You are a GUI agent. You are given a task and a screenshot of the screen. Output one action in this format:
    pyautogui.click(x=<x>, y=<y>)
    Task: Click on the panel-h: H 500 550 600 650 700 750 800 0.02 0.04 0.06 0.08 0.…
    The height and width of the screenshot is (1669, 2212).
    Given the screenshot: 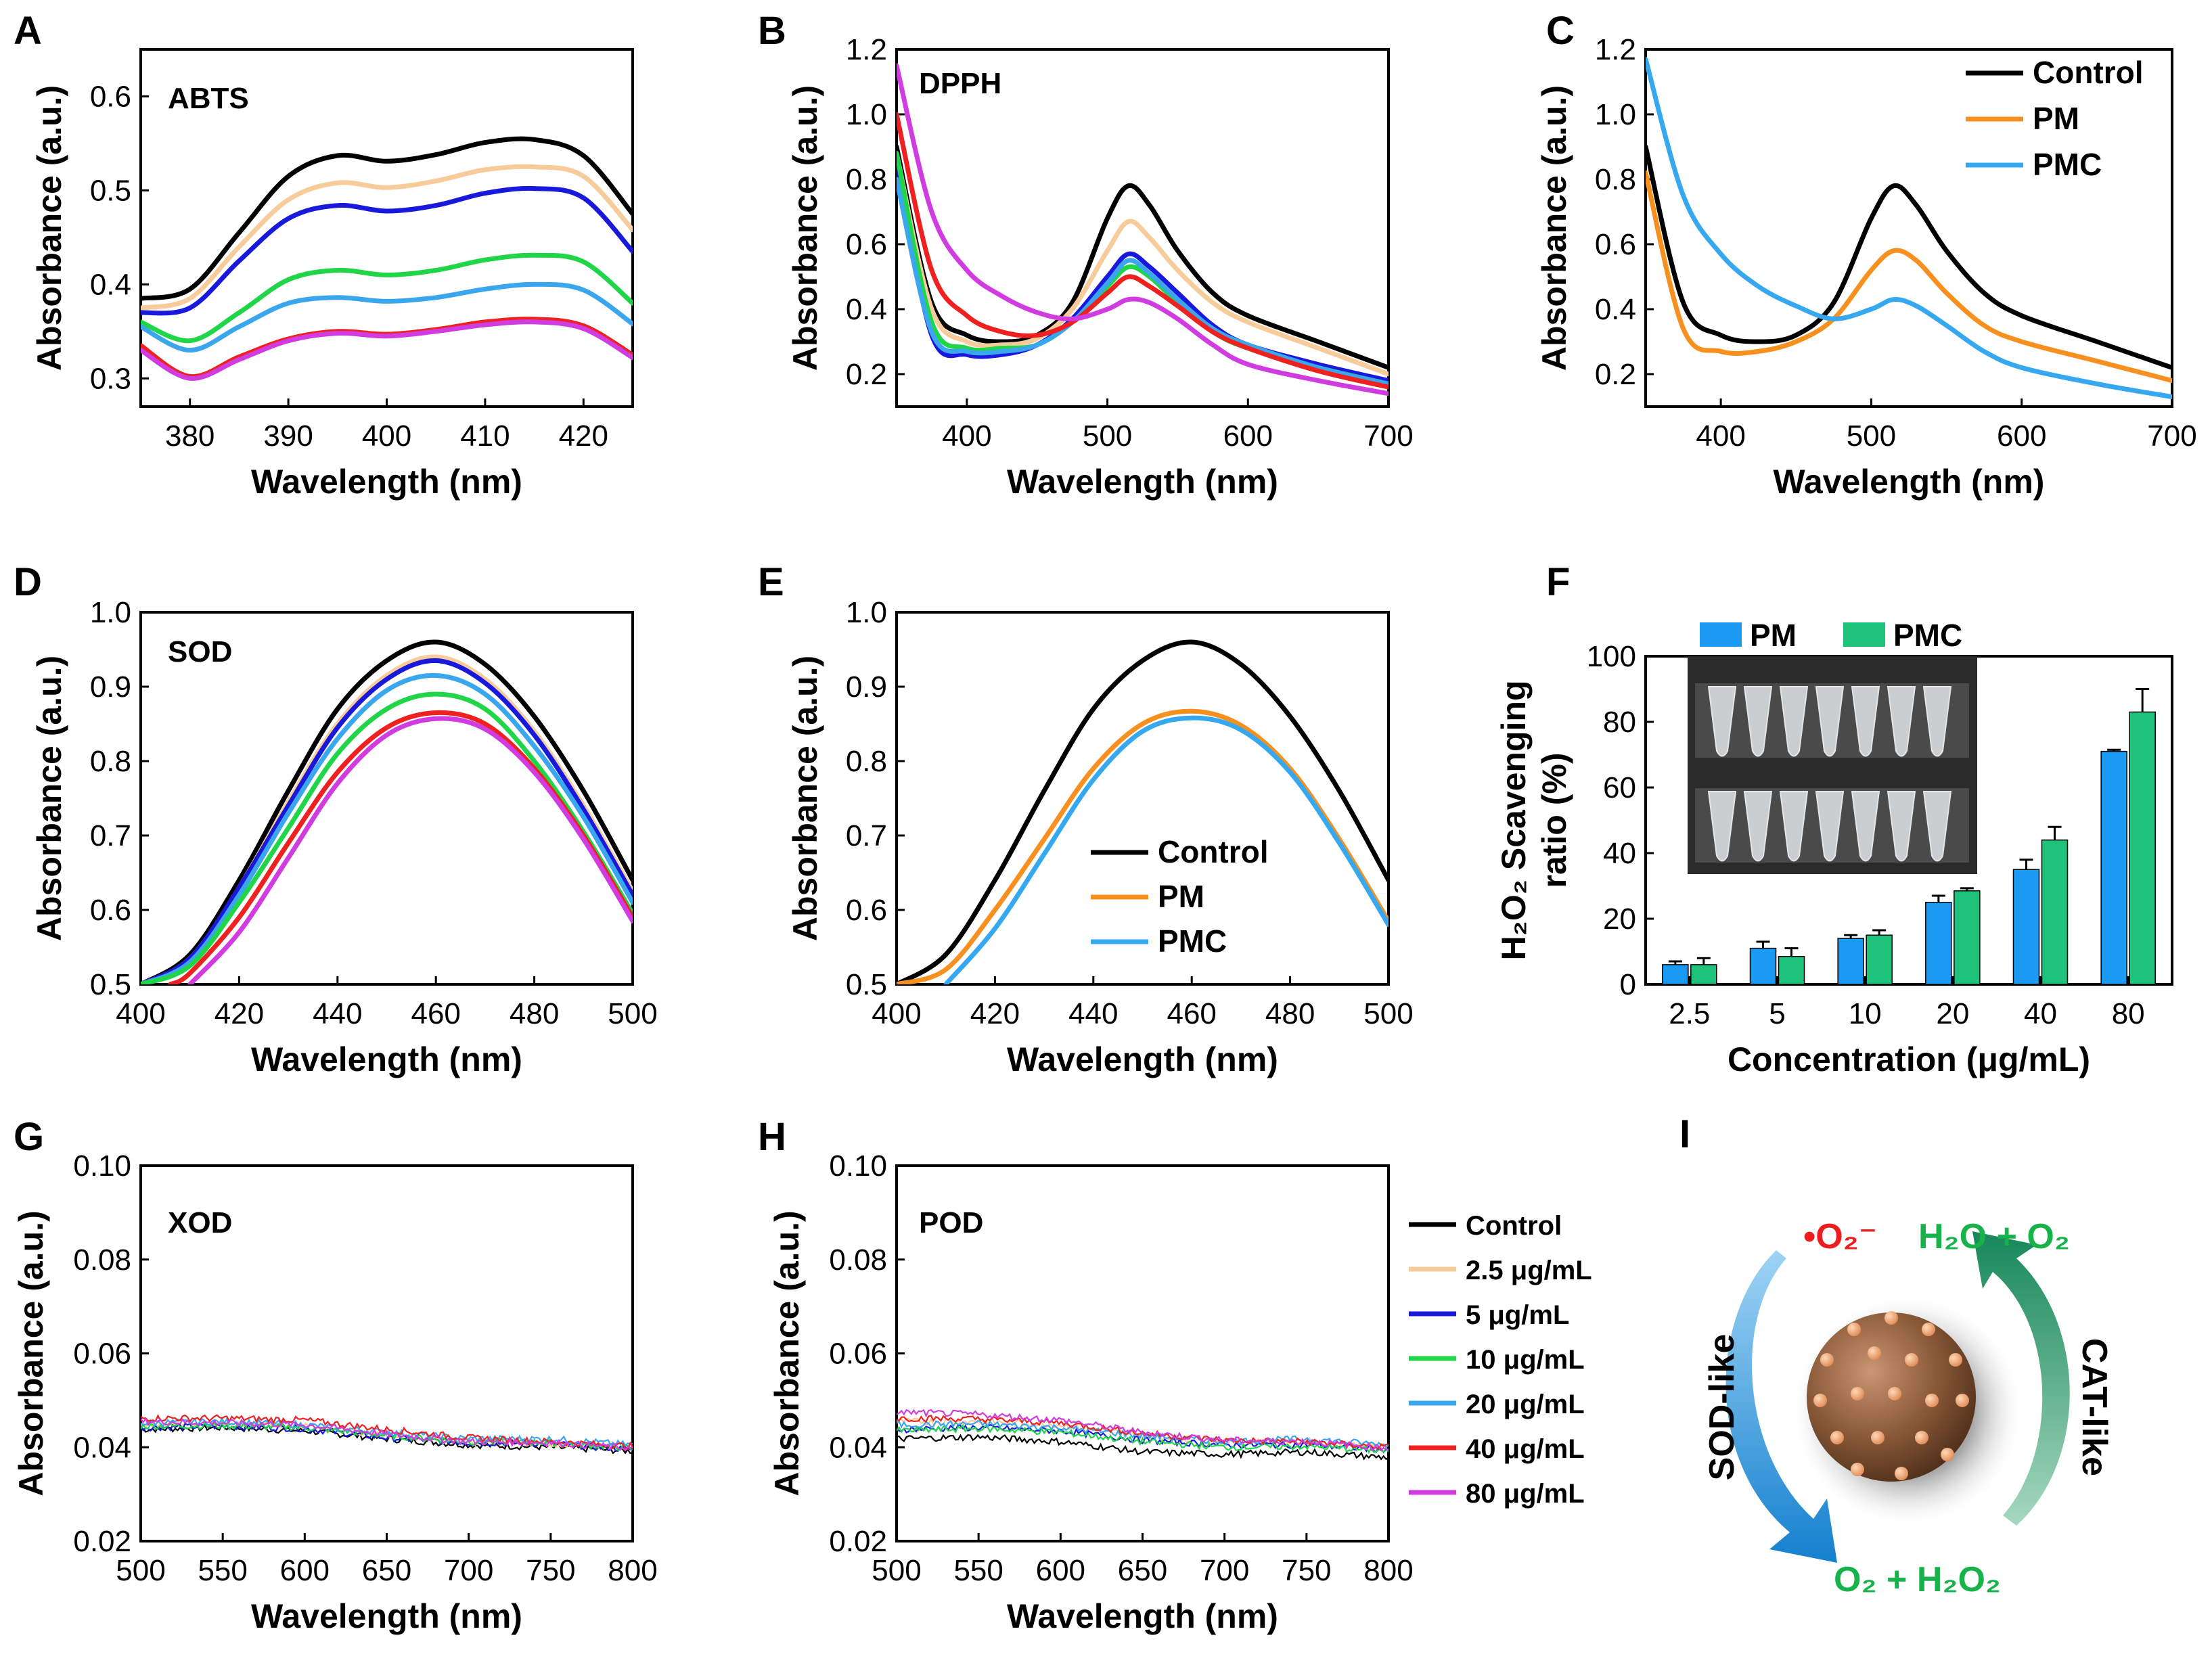 What is the action you would take?
    pyautogui.click(x=1175, y=1375)
    